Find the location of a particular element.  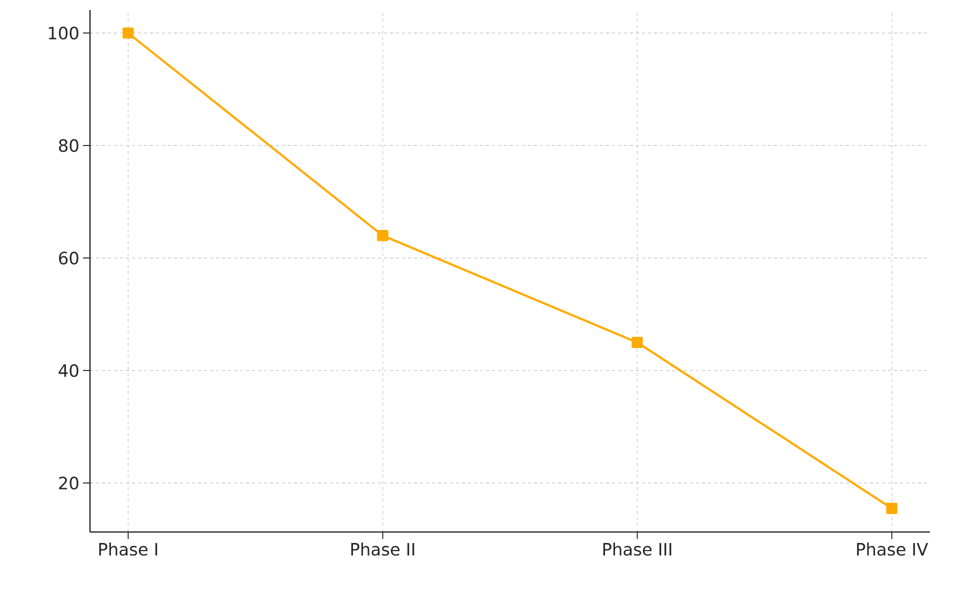

y-tick-label: 100 is located at coordinates (63, 33).